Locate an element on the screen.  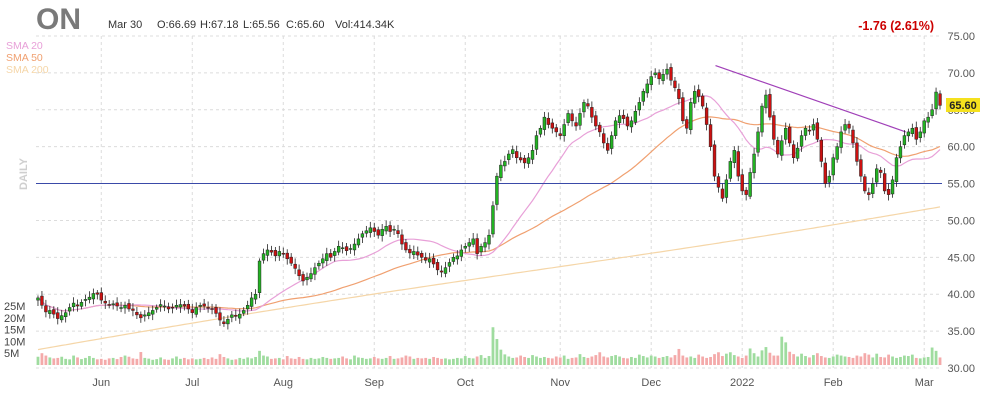
volume-tick-label: 20M is located at coordinates (14, 319).